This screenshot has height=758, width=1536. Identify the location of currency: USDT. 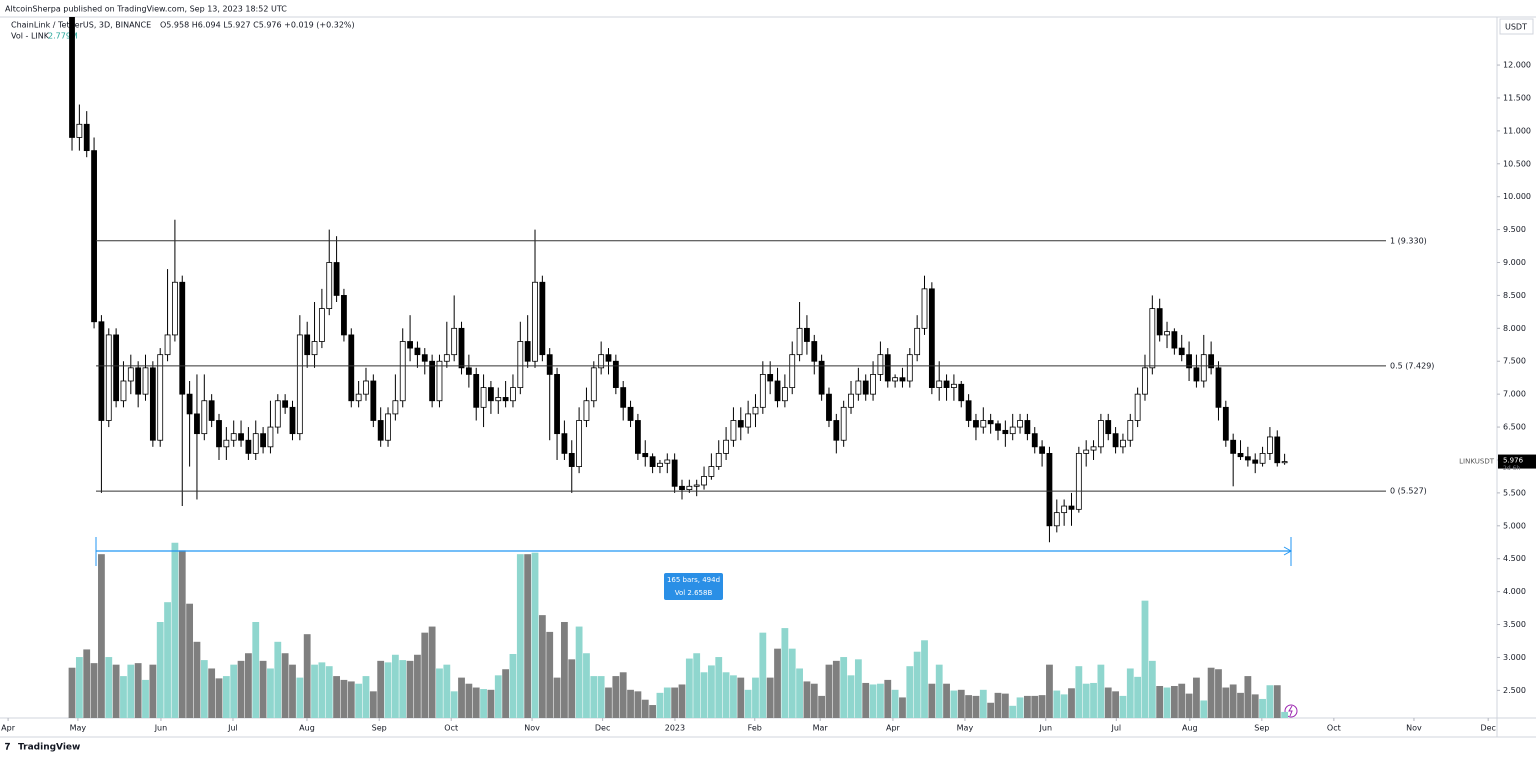
(1516, 27).